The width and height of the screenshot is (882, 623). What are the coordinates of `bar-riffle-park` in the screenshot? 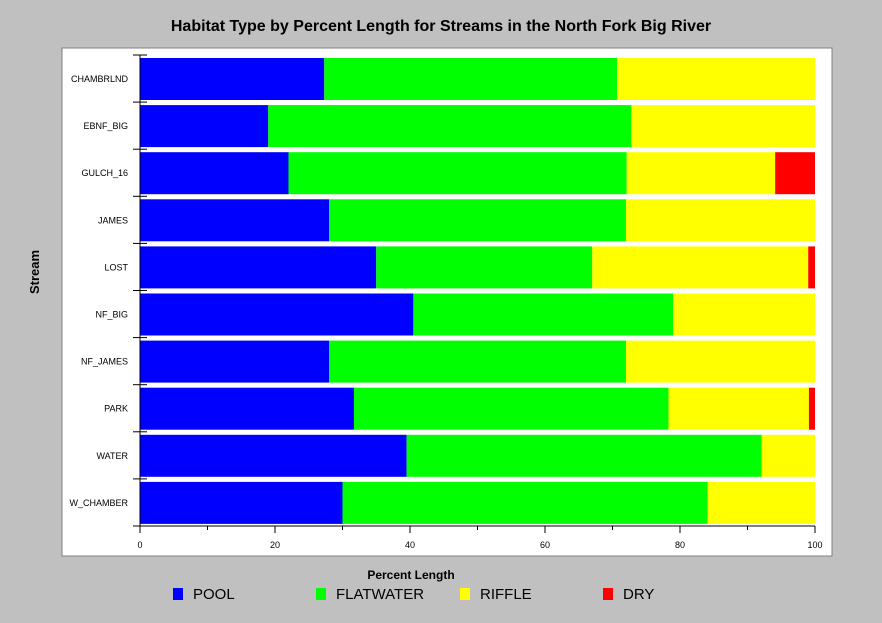 It's located at (738, 408).